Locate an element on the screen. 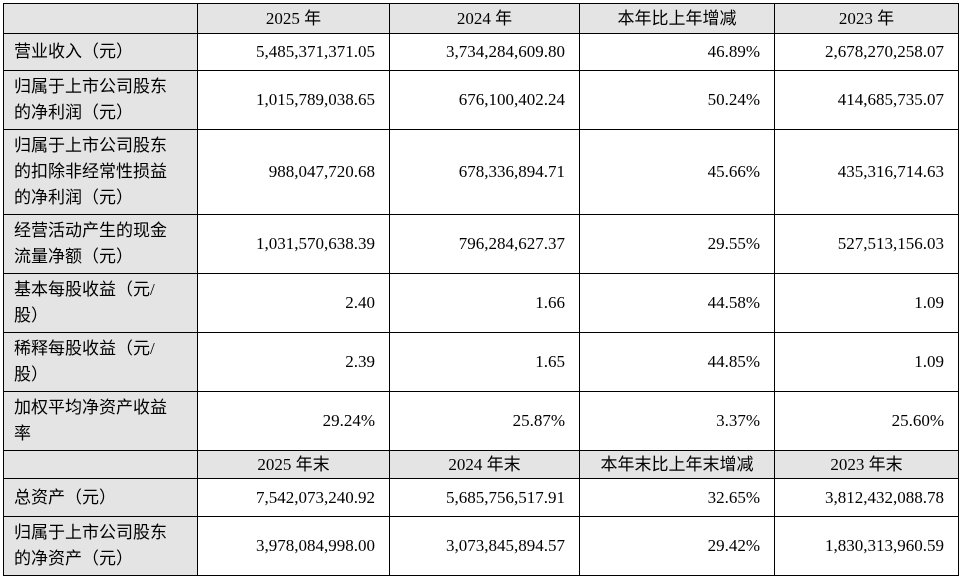 This screenshot has width=966, height=576. change-cell: 44.85% is located at coordinates (677, 362).